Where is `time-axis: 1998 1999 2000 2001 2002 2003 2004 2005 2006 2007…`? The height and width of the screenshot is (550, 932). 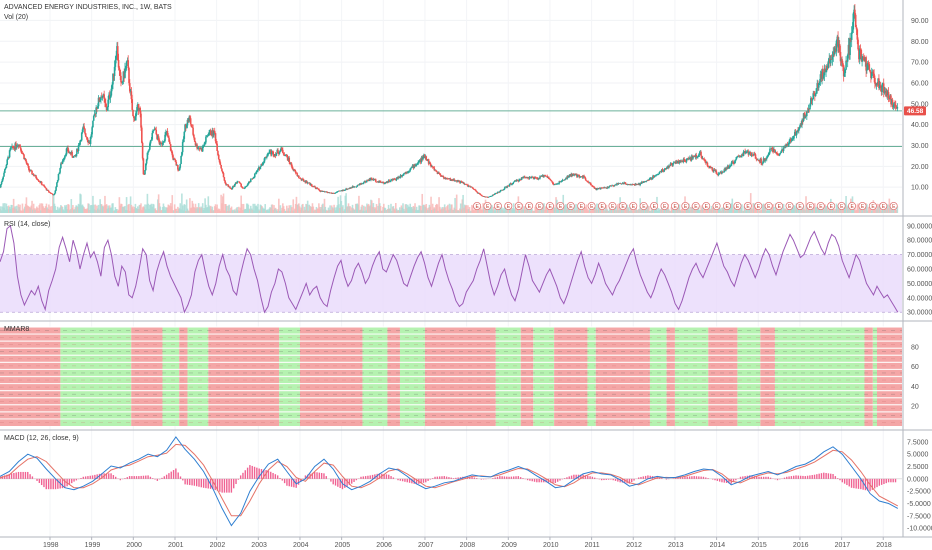
time-axis: 1998 1999 2000 2001 2002 2003 2004 2005 2006 2007… is located at coordinates (467, 543).